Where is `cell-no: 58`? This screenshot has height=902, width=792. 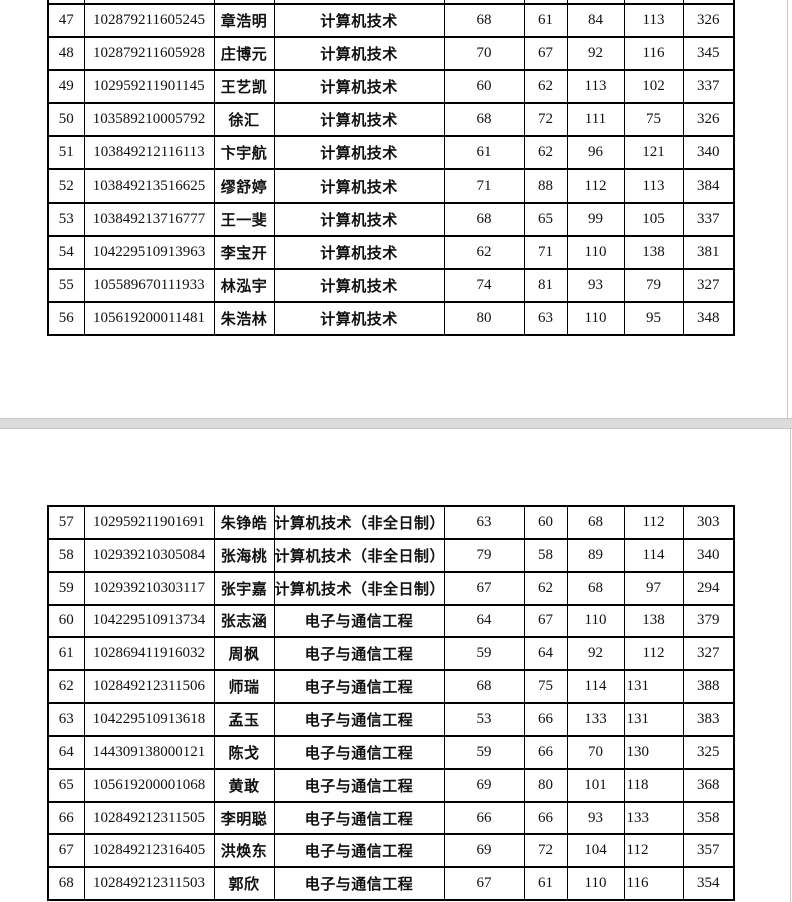 cell-no: 58 is located at coordinates (66, 555).